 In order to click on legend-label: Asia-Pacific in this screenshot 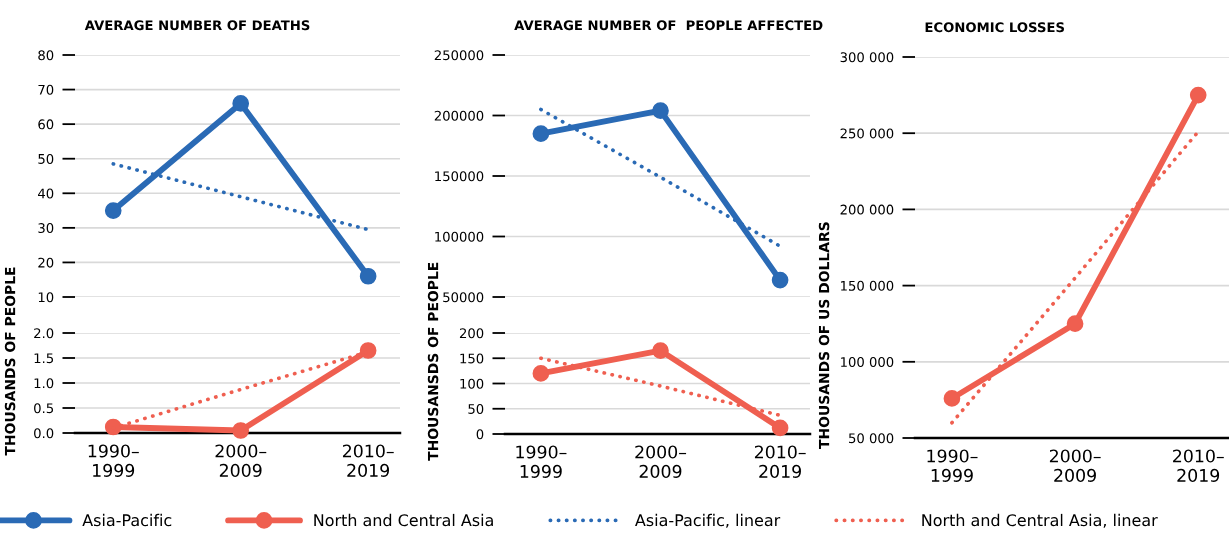, I will do `click(127, 520)`.